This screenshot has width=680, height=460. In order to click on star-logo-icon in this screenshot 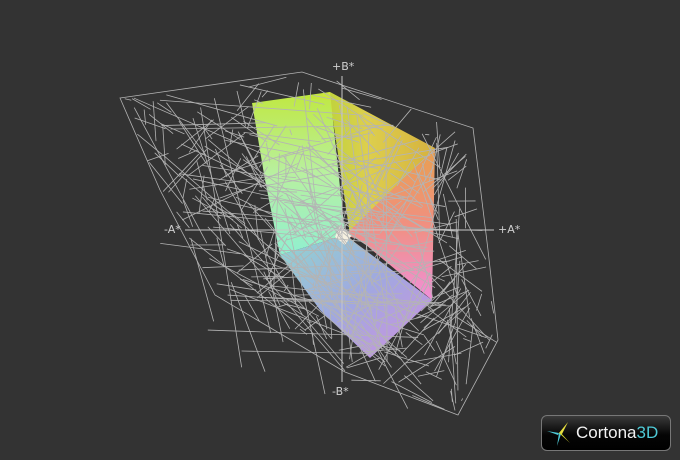, I will do `click(558, 434)`.